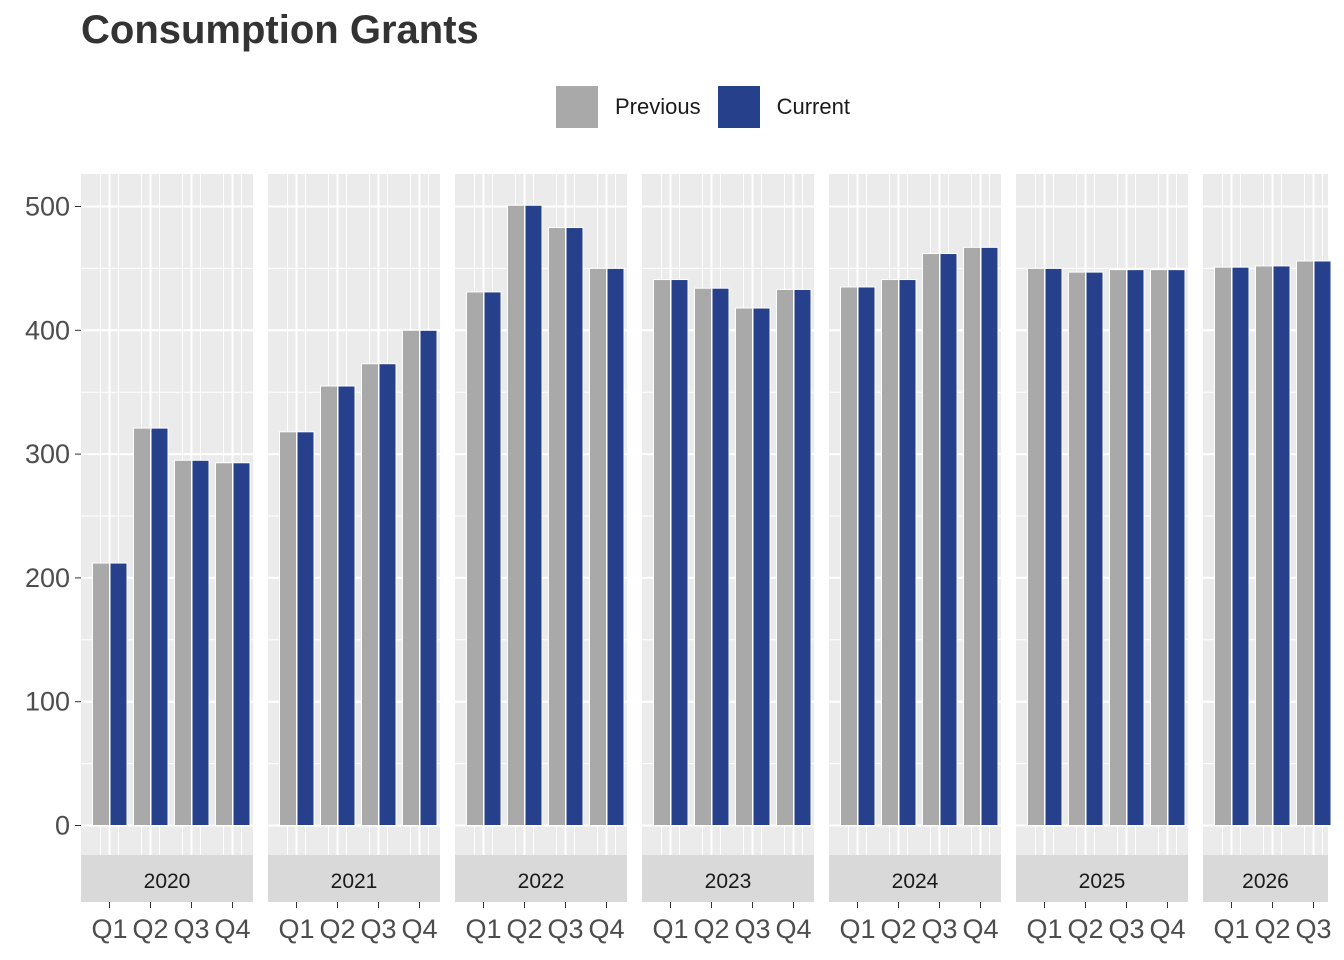 Image resolution: width=1344 pixels, height=960 pixels. I want to click on y-tick-label: 100, so click(47, 702).